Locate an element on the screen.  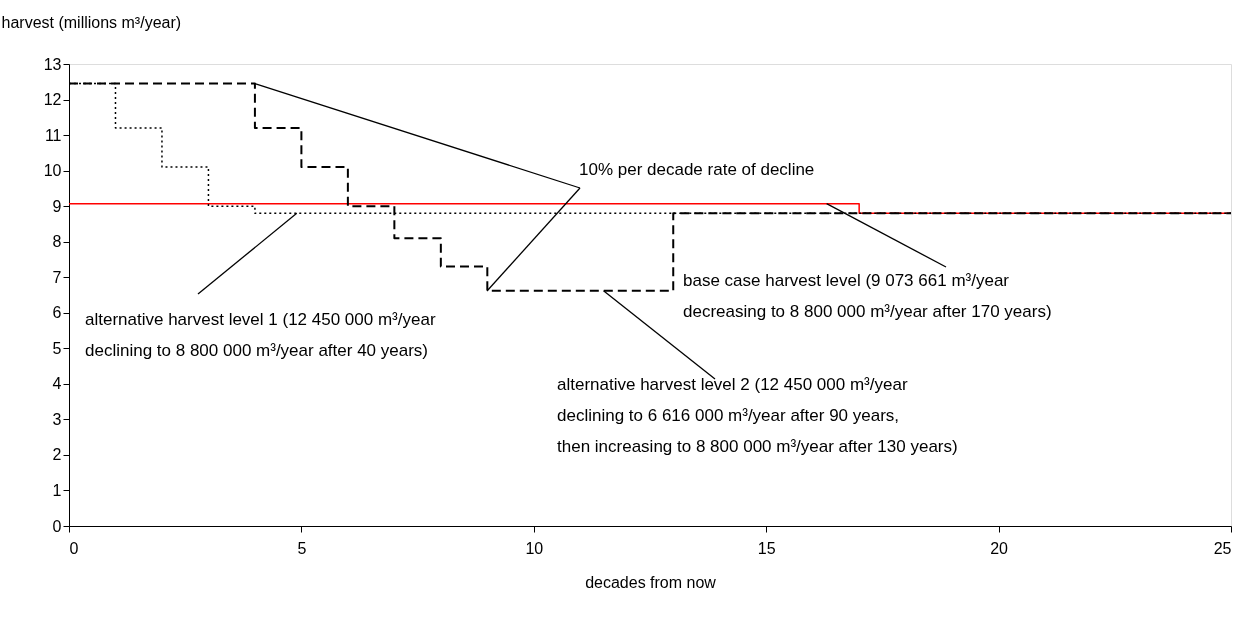
x-tick-label: 0 is located at coordinates (74, 548).